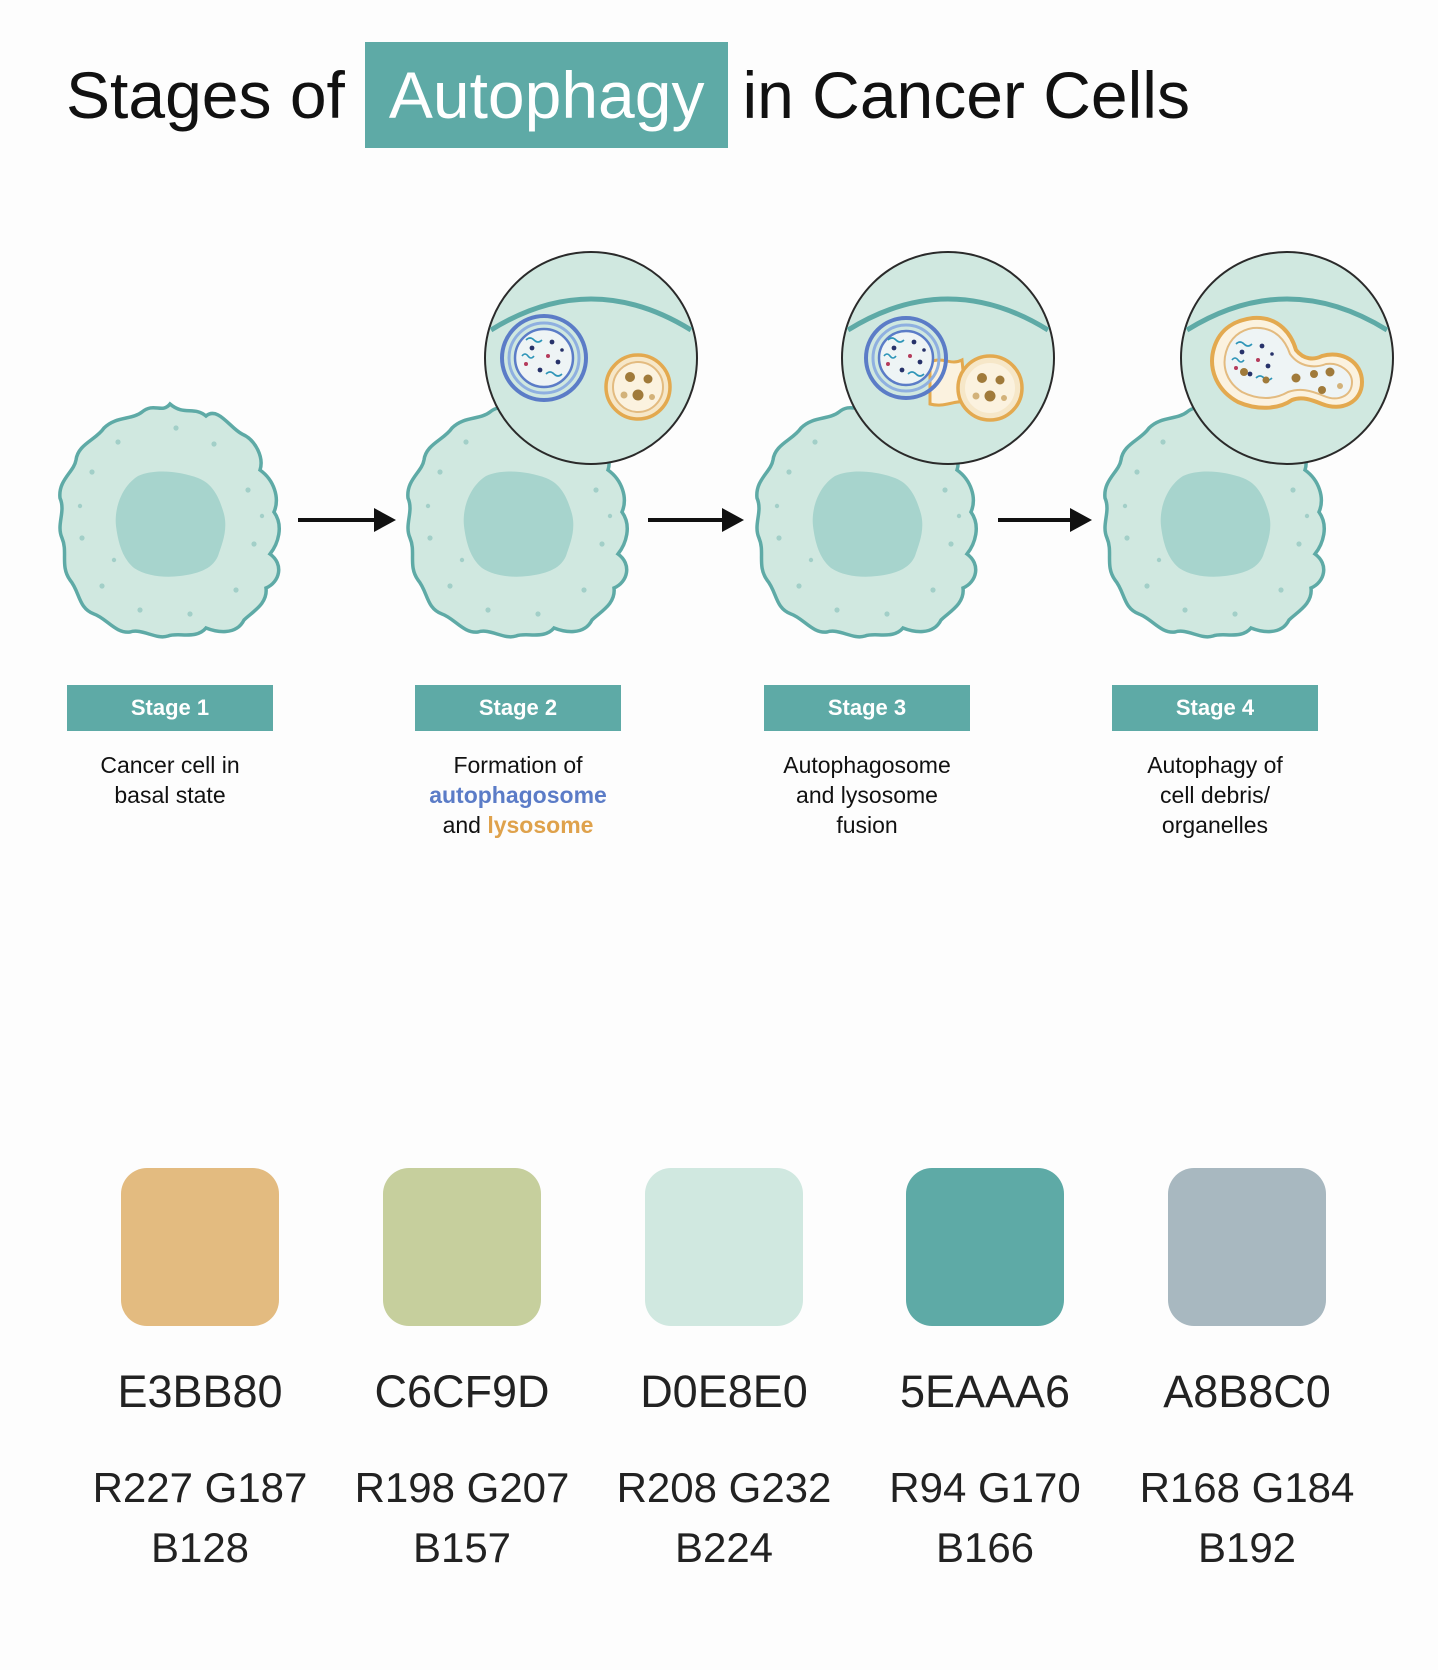 The height and width of the screenshot is (1670, 1438). What do you see at coordinates (170, 780) in the screenshot?
I see `stage-1-description: Cancer cell in basal state` at bounding box center [170, 780].